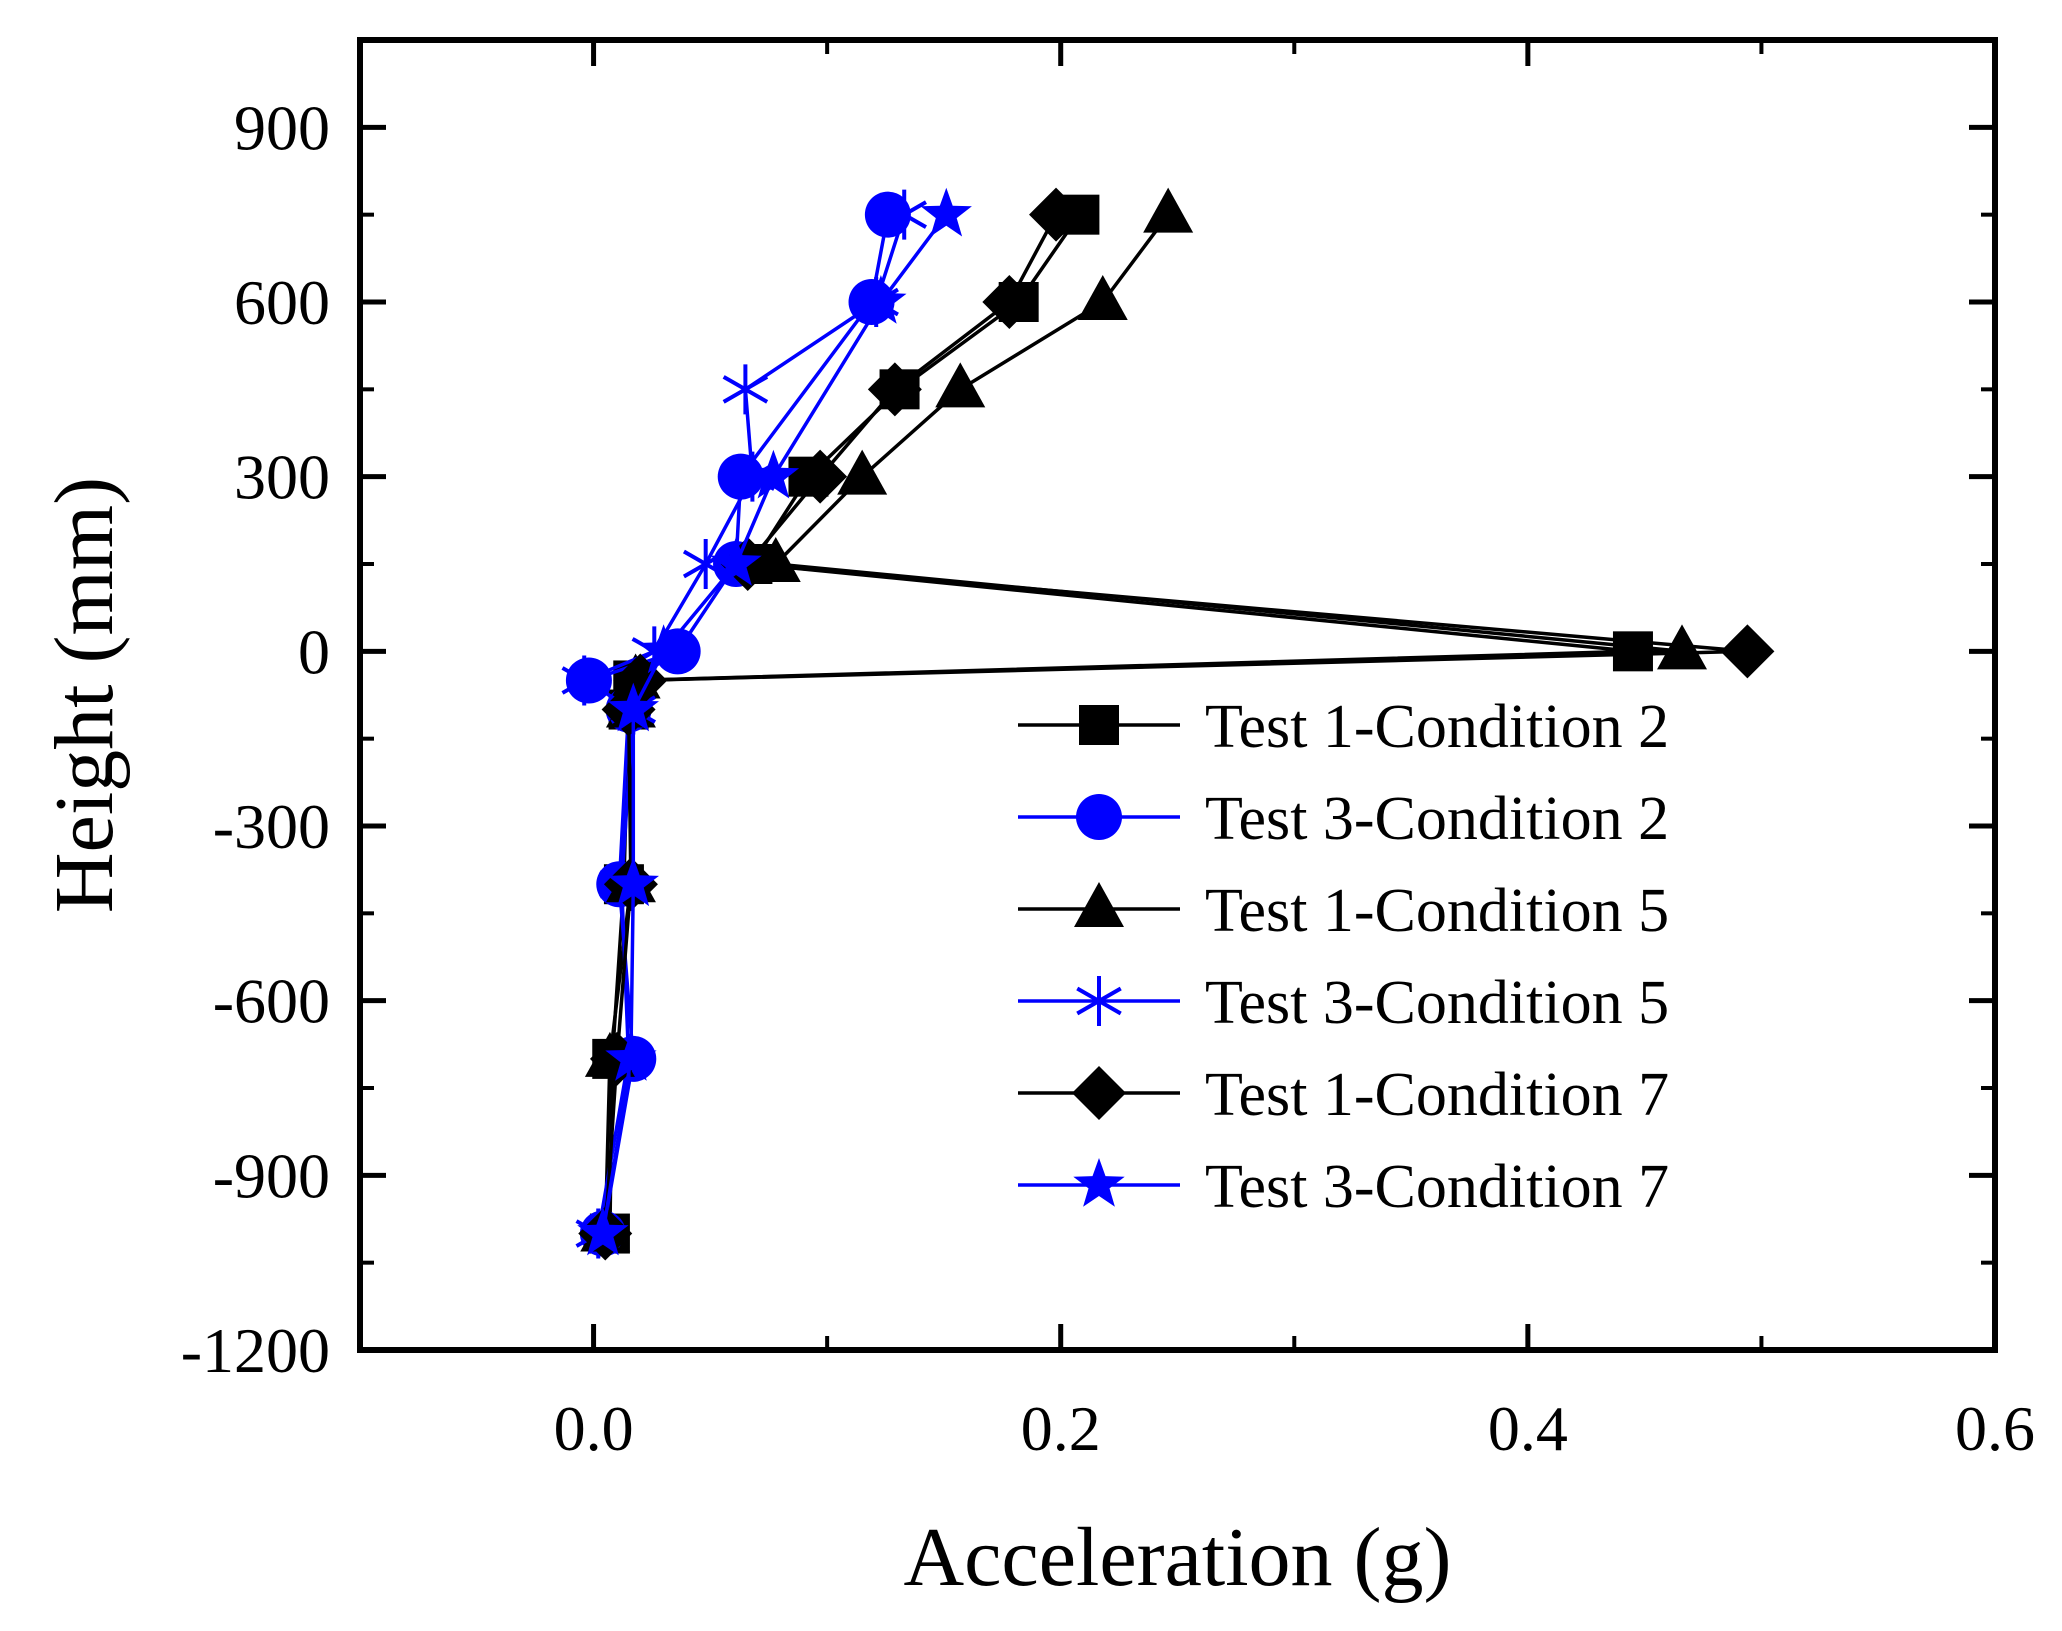 The height and width of the screenshot is (1631, 2062). What do you see at coordinates (1437, 1003) in the screenshot?
I see `legend-label: Test 3-Condition 5` at bounding box center [1437, 1003].